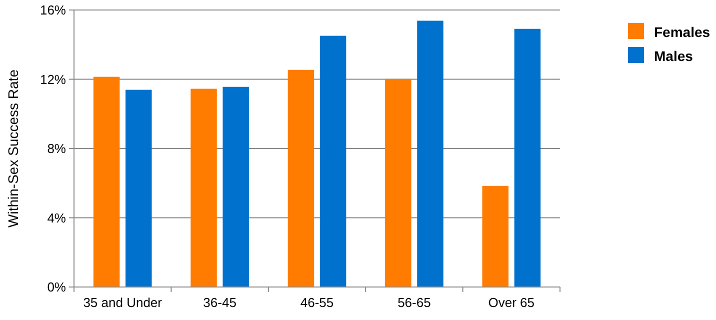 The height and width of the screenshot is (320, 716). I want to click on y-axis-title: Within-Sex Success Rate, so click(13, 148).